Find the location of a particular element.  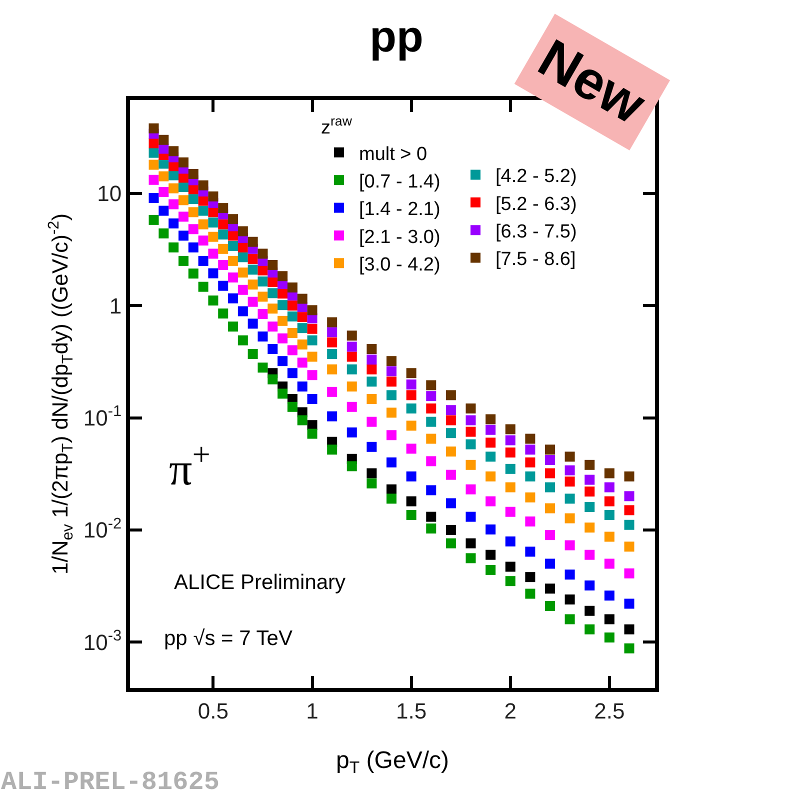

annotation: π$^{+}$ is located at coordinates (189, 465).